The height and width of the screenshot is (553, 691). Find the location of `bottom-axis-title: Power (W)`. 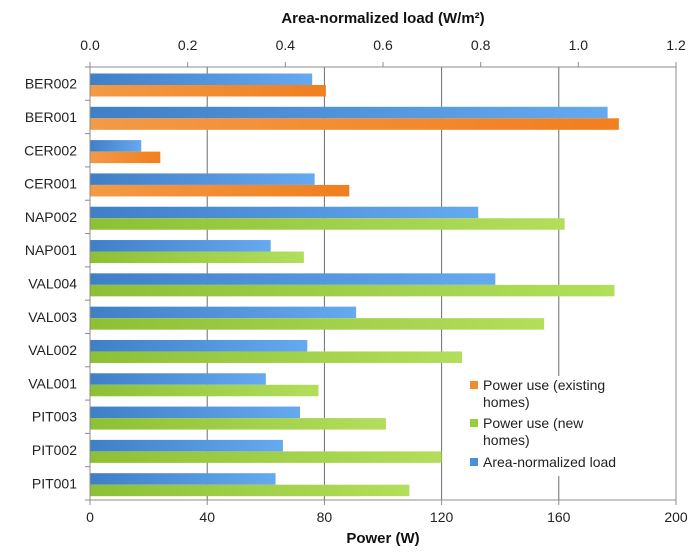

bottom-axis-title: Power (W) is located at coordinates (382, 538).